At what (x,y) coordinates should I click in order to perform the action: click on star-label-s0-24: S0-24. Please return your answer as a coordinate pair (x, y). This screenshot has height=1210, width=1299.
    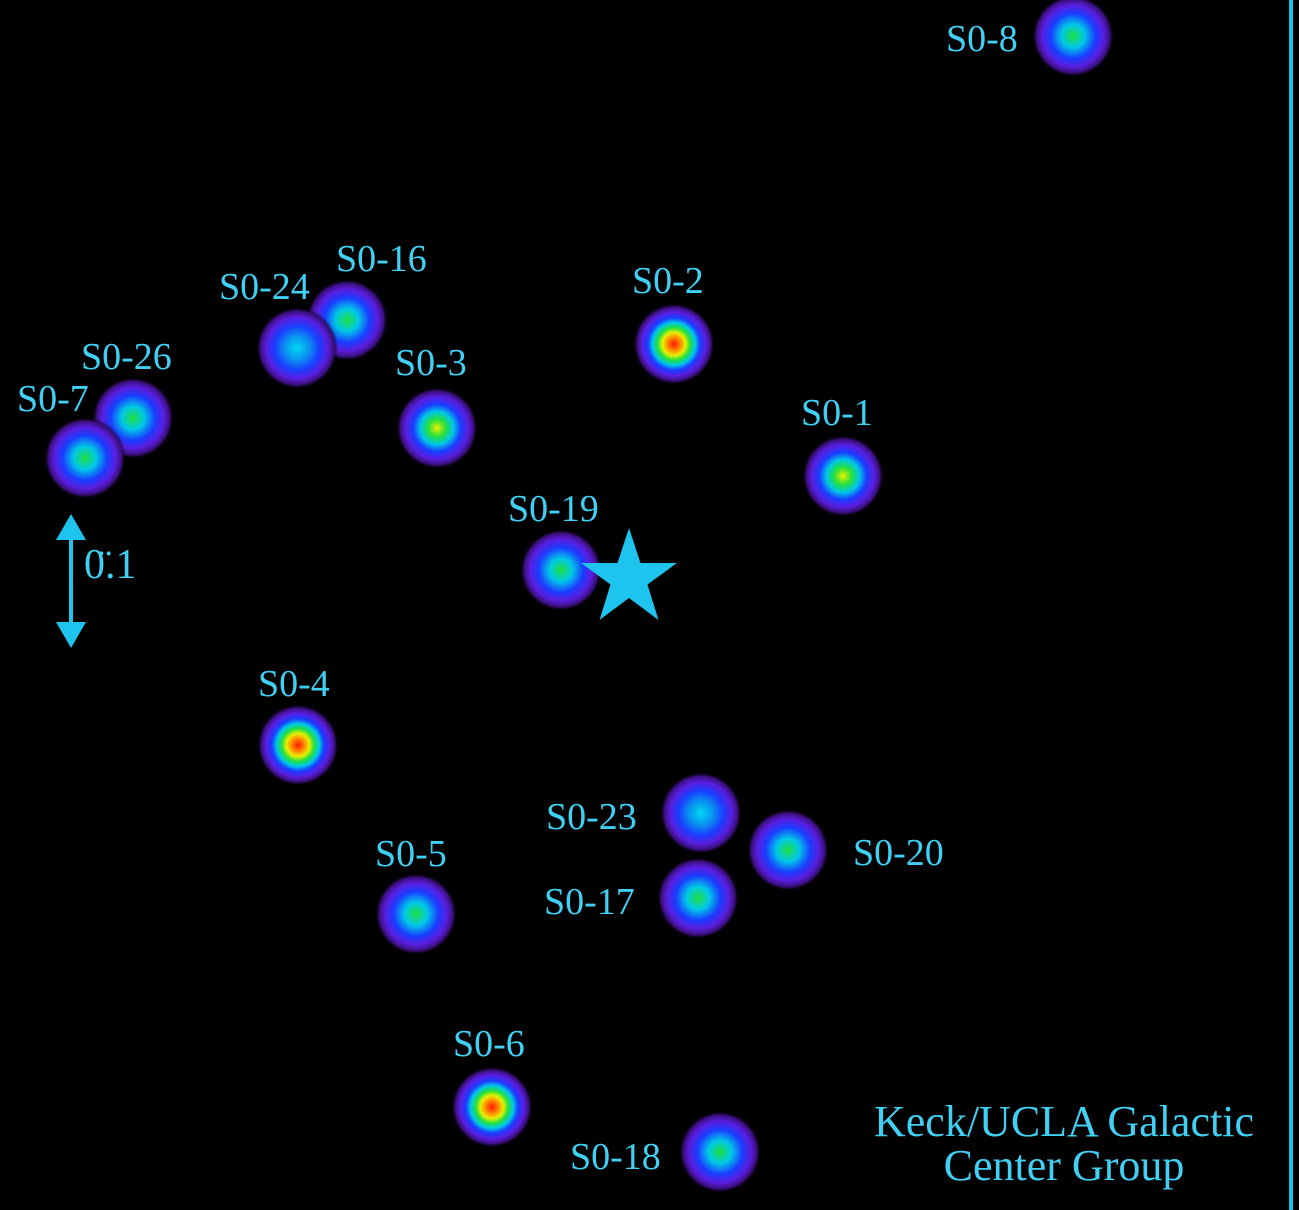
    Looking at the image, I should click on (264, 287).